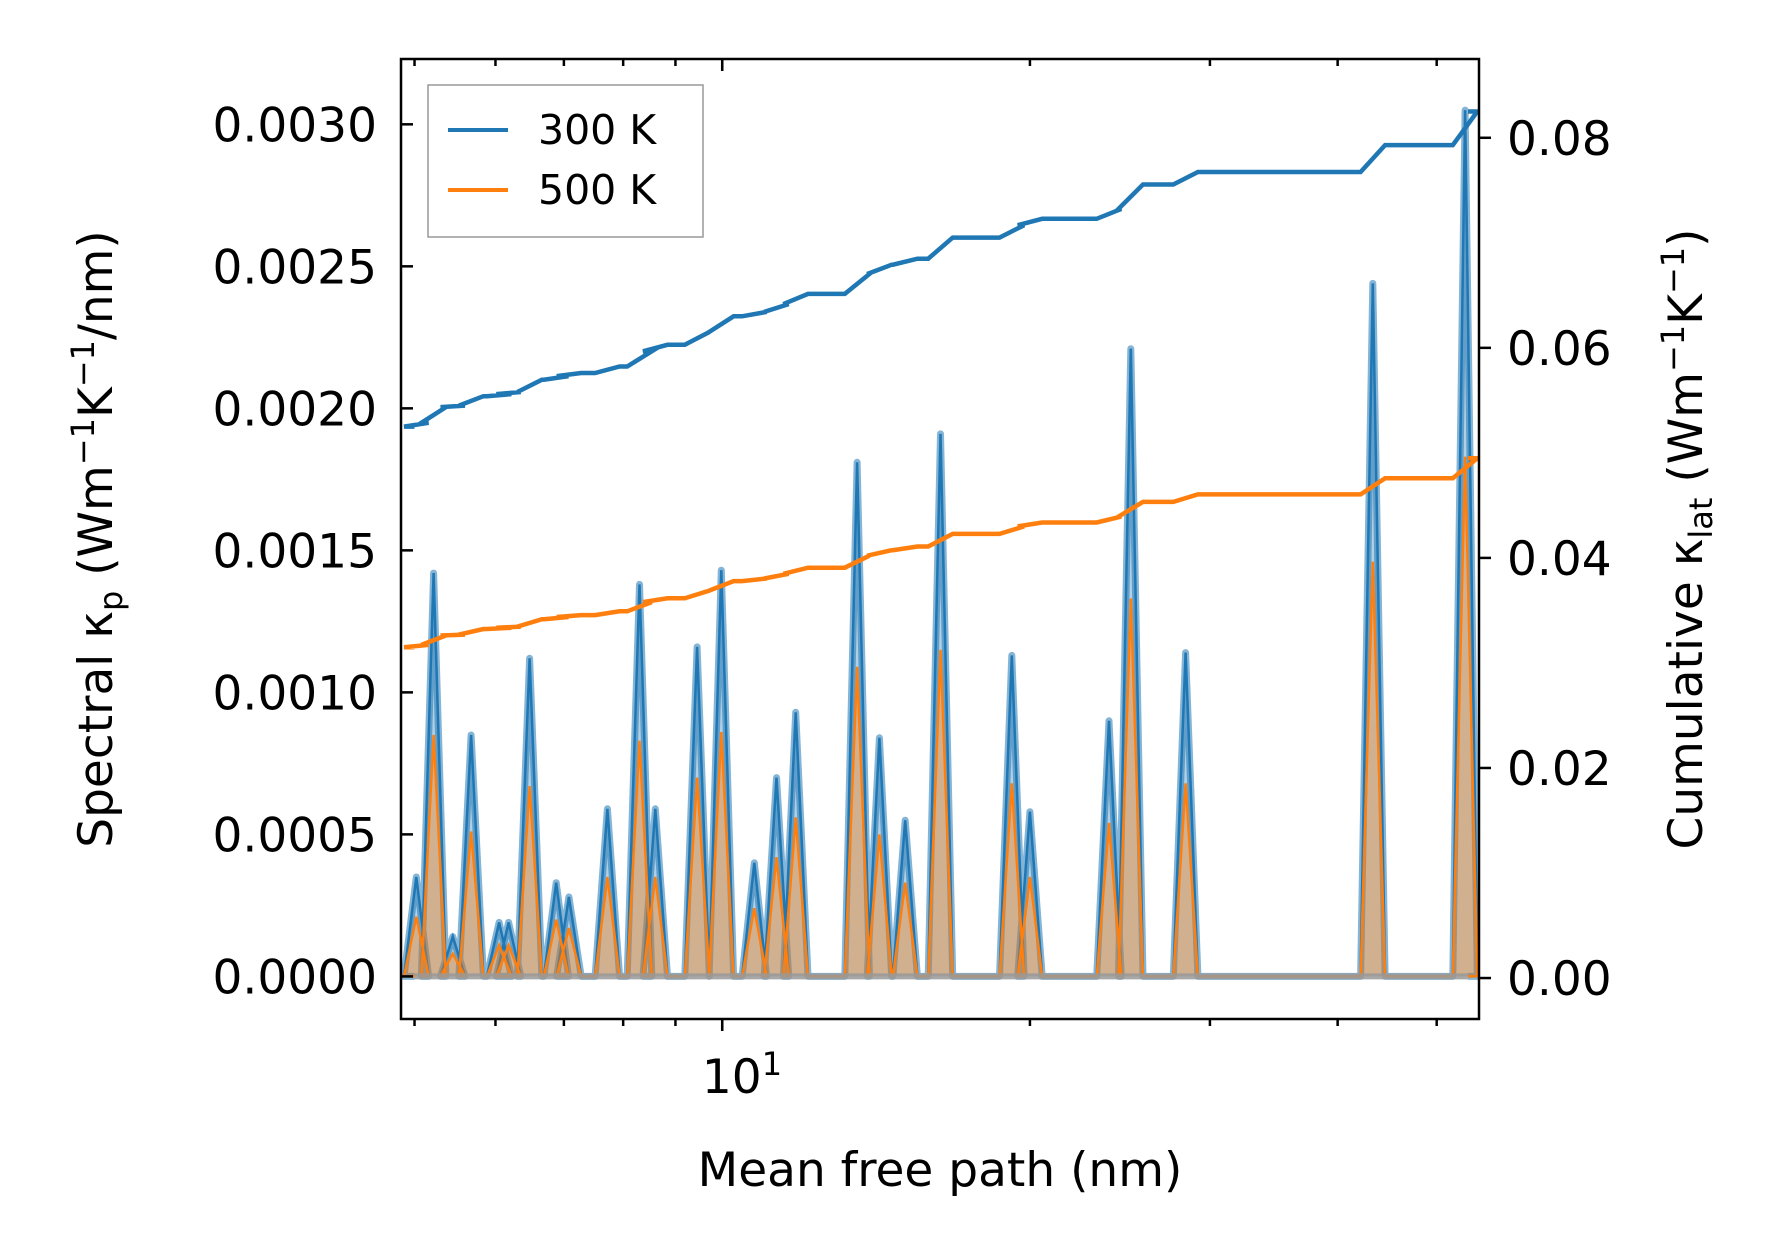 The height and width of the screenshot is (1253, 1790). What do you see at coordinates (295, 551) in the screenshot?
I see `y-left-tick-label: 0.0015` at bounding box center [295, 551].